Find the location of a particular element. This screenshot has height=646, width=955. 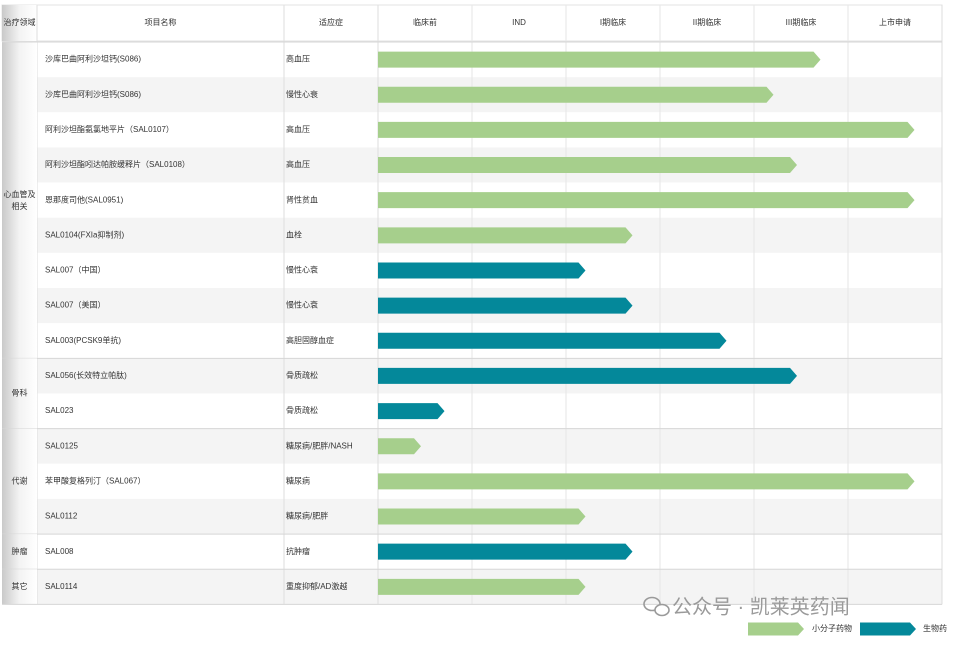

indication: 高胆固醇血症 is located at coordinates (310, 340).